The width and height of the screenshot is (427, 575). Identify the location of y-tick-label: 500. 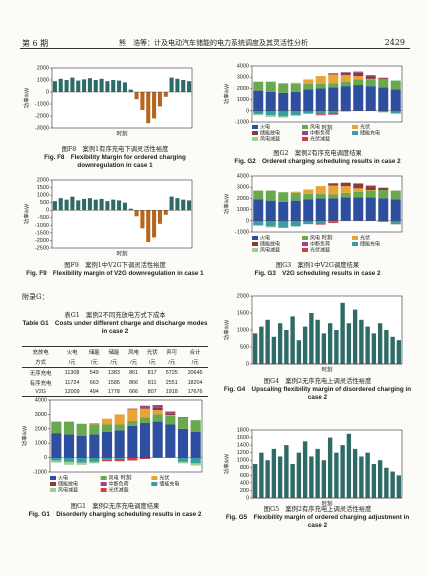
(44, 203).